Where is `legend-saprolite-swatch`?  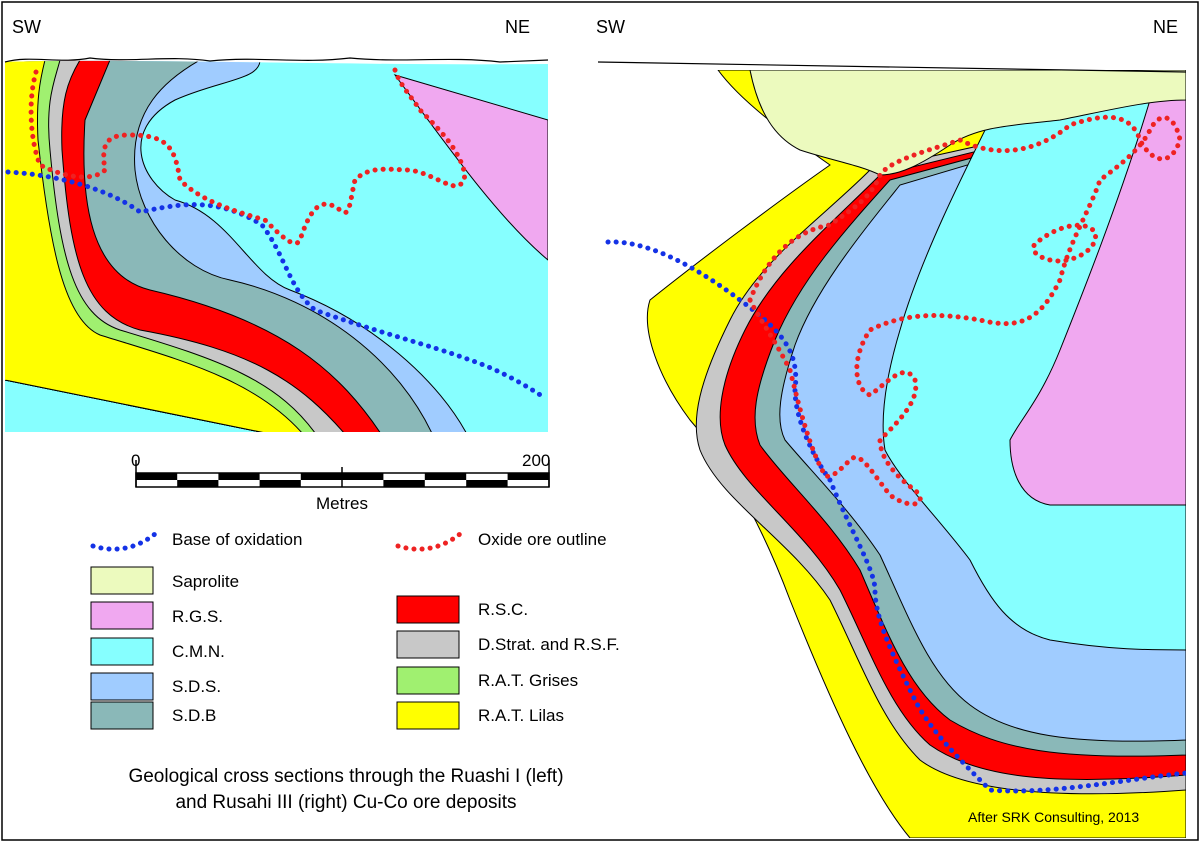 legend-saprolite-swatch is located at coordinates (122, 580).